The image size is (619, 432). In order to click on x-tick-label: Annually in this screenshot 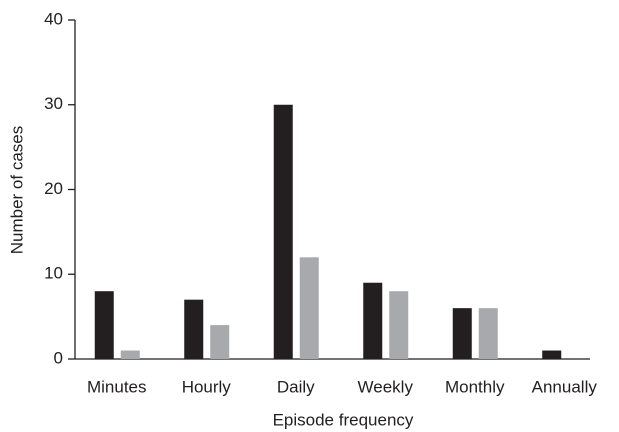, I will do `click(565, 386)`.